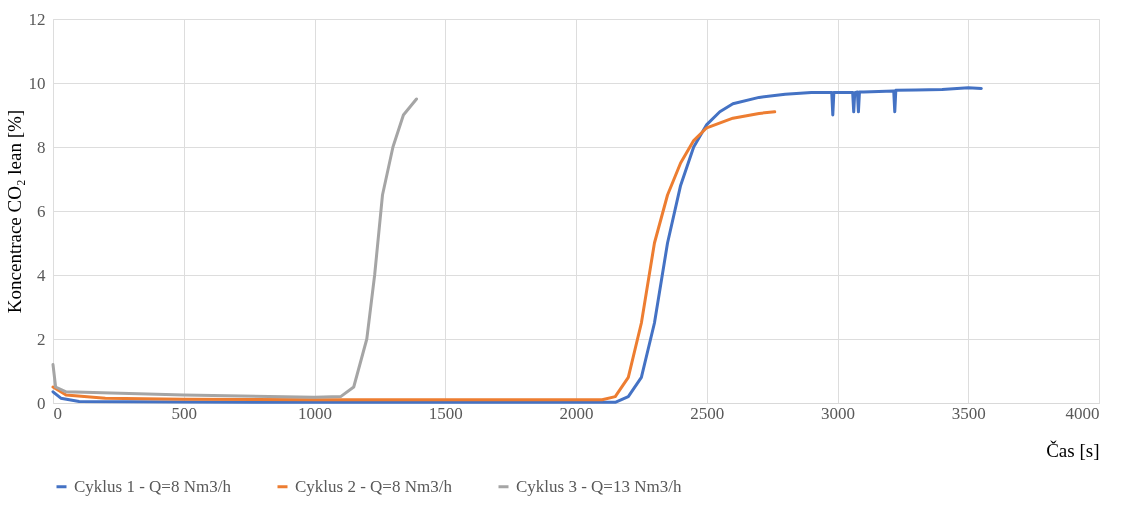  Describe the element at coordinates (1082, 413) in the screenshot. I see `x-tick-label: 4000` at that location.